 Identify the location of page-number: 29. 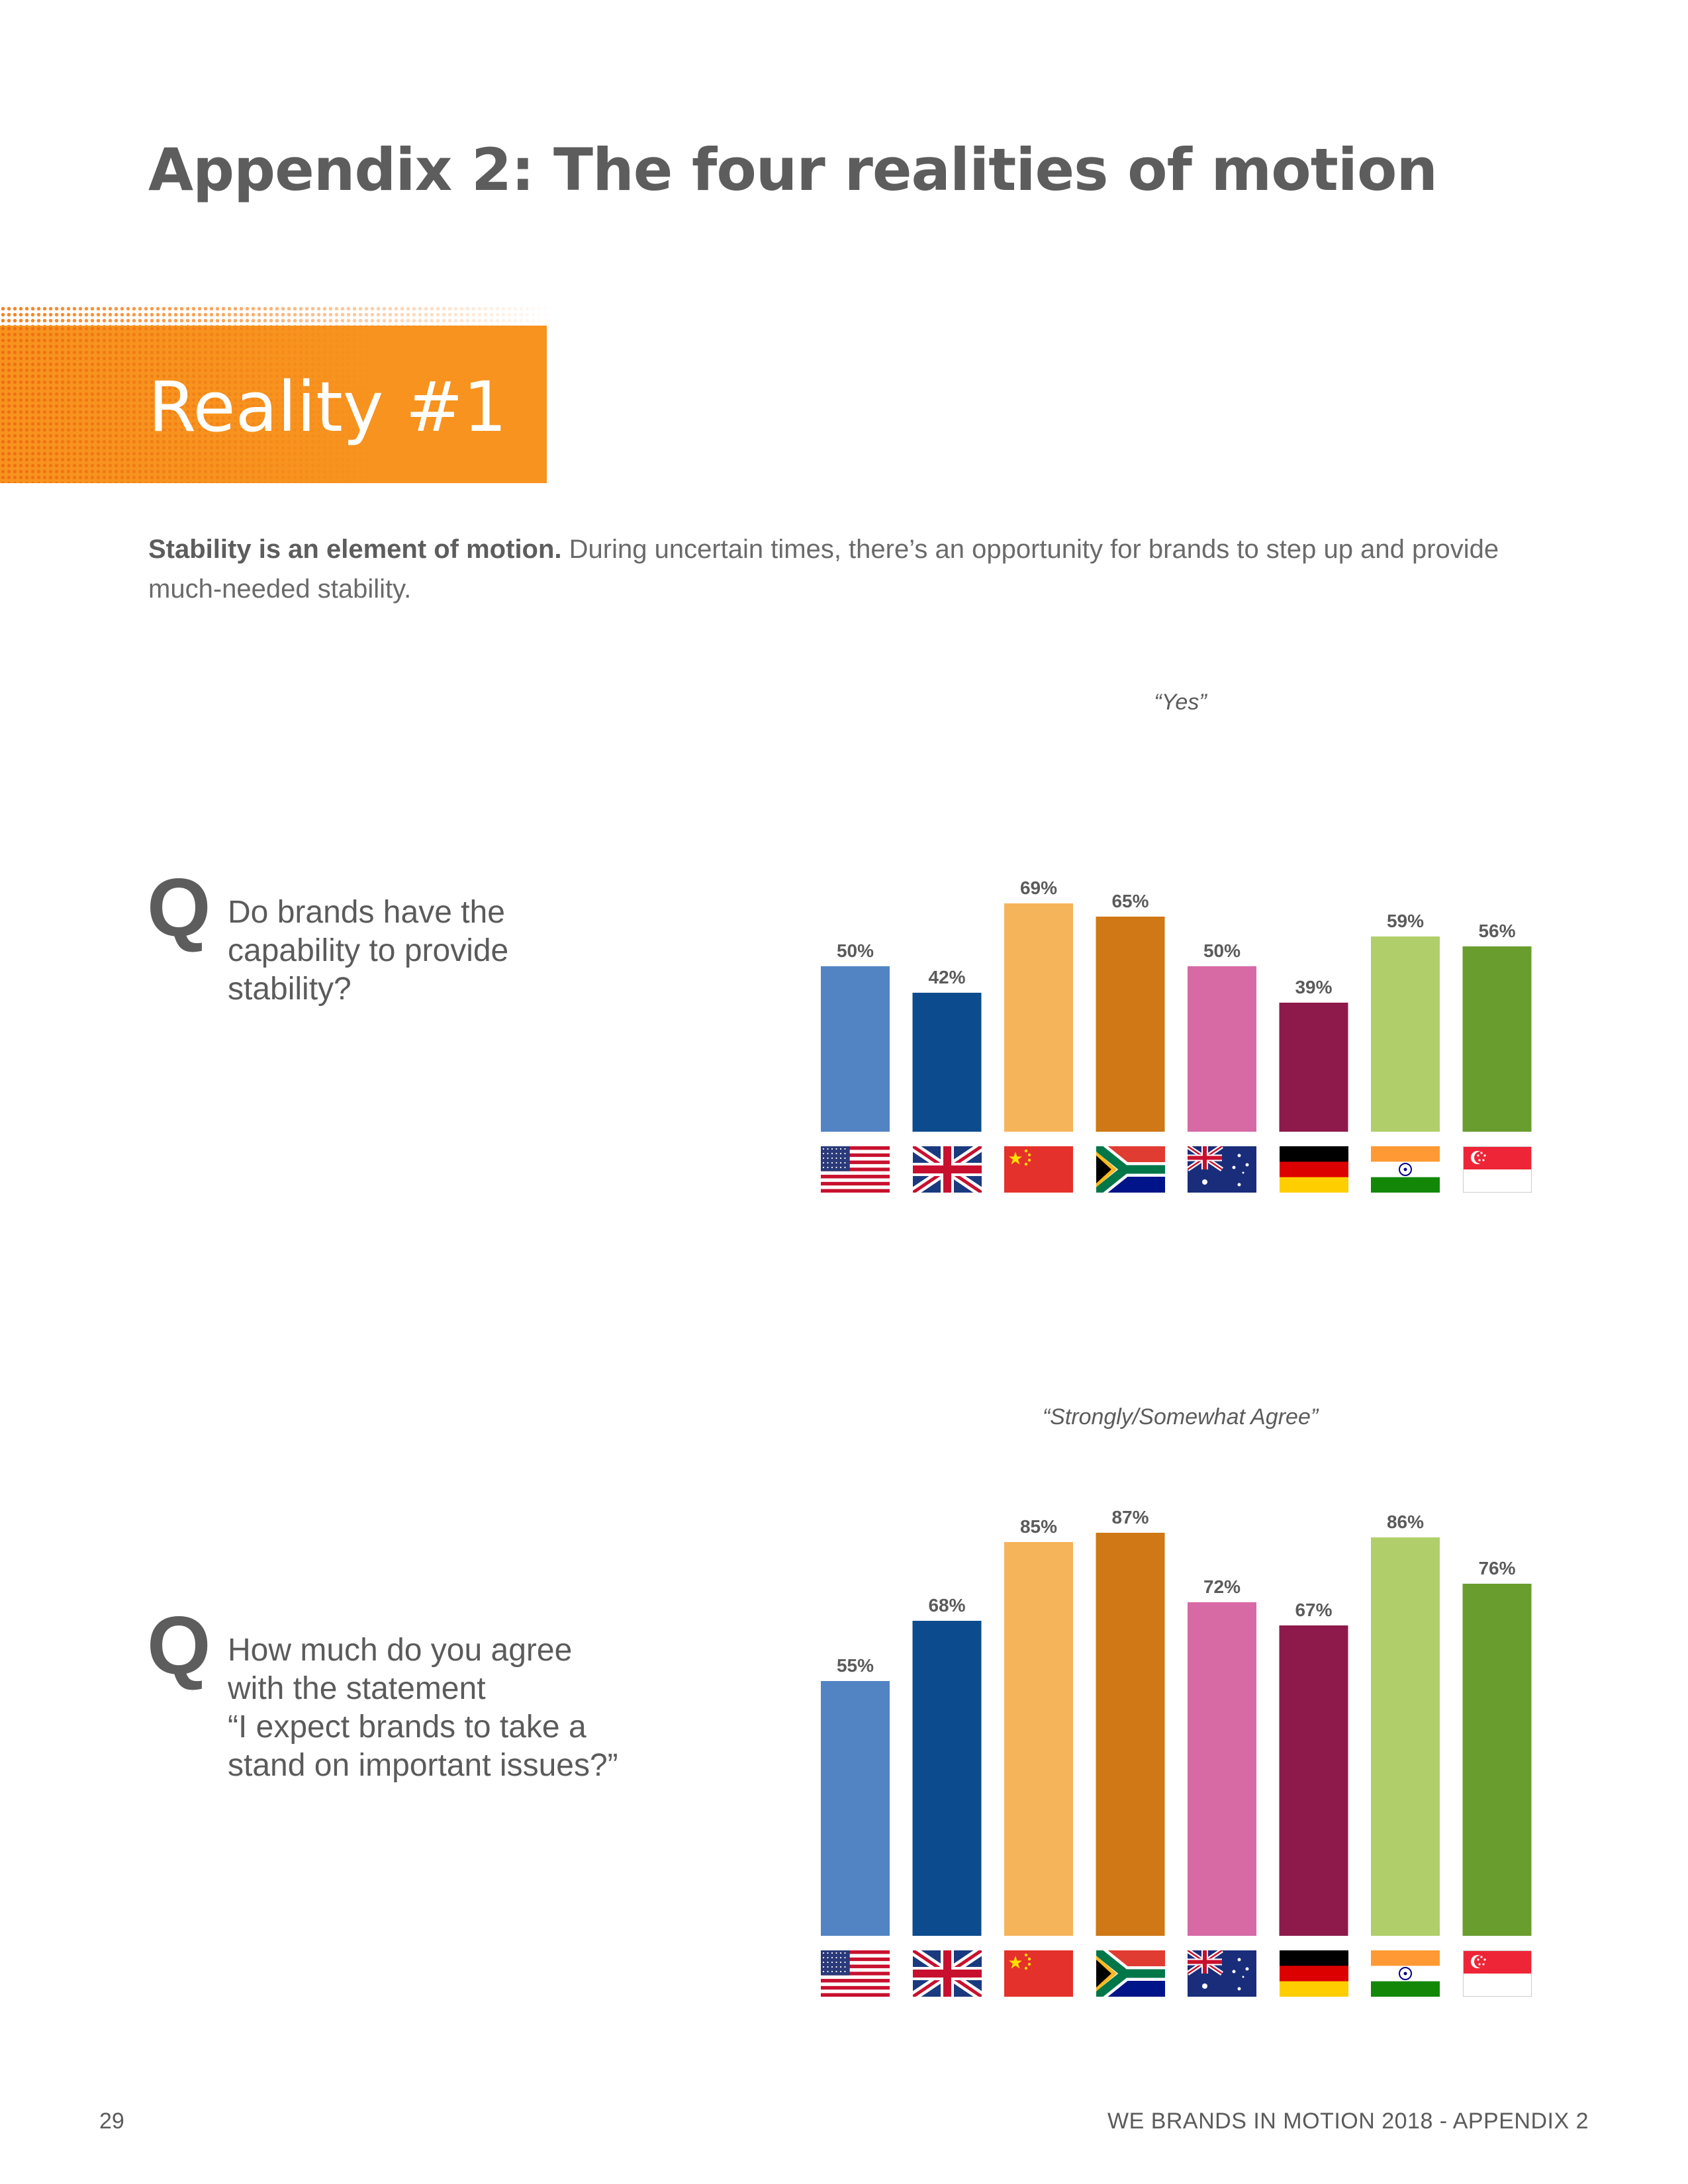
(111, 2121).